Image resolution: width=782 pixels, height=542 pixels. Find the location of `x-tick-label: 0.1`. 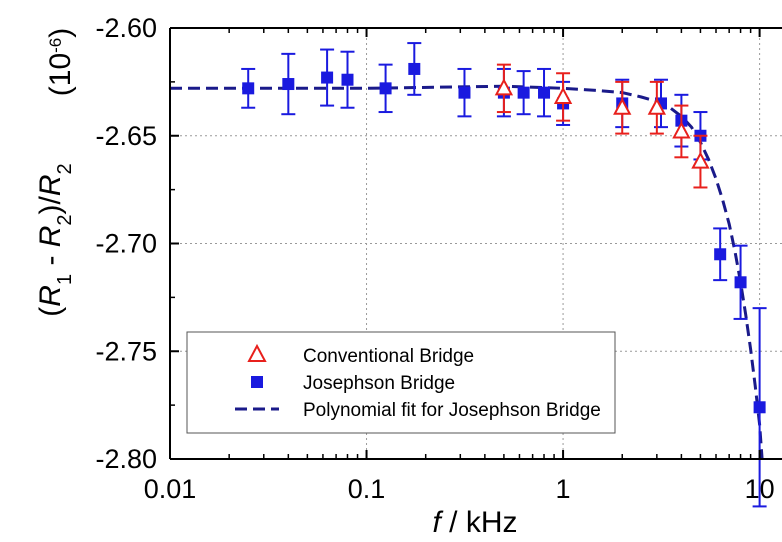

x-tick-label: 0.1 is located at coordinates (367, 489).